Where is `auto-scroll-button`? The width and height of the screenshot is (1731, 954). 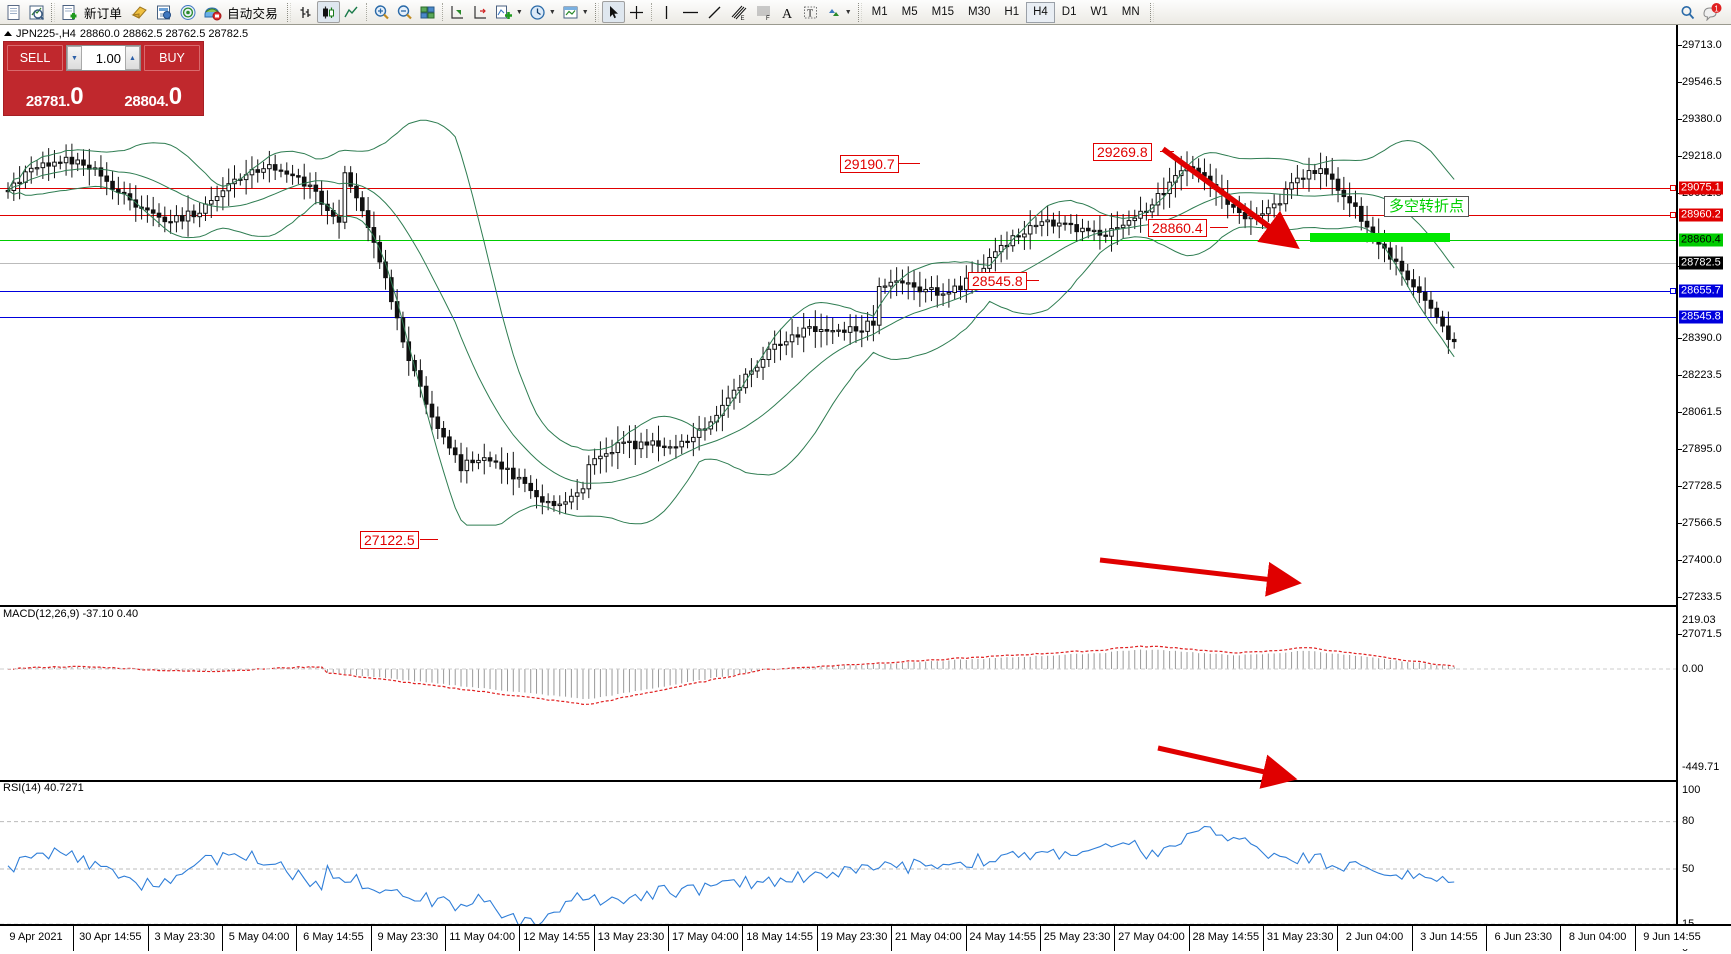
auto-scroll-button is located at coordinates (457, 12).